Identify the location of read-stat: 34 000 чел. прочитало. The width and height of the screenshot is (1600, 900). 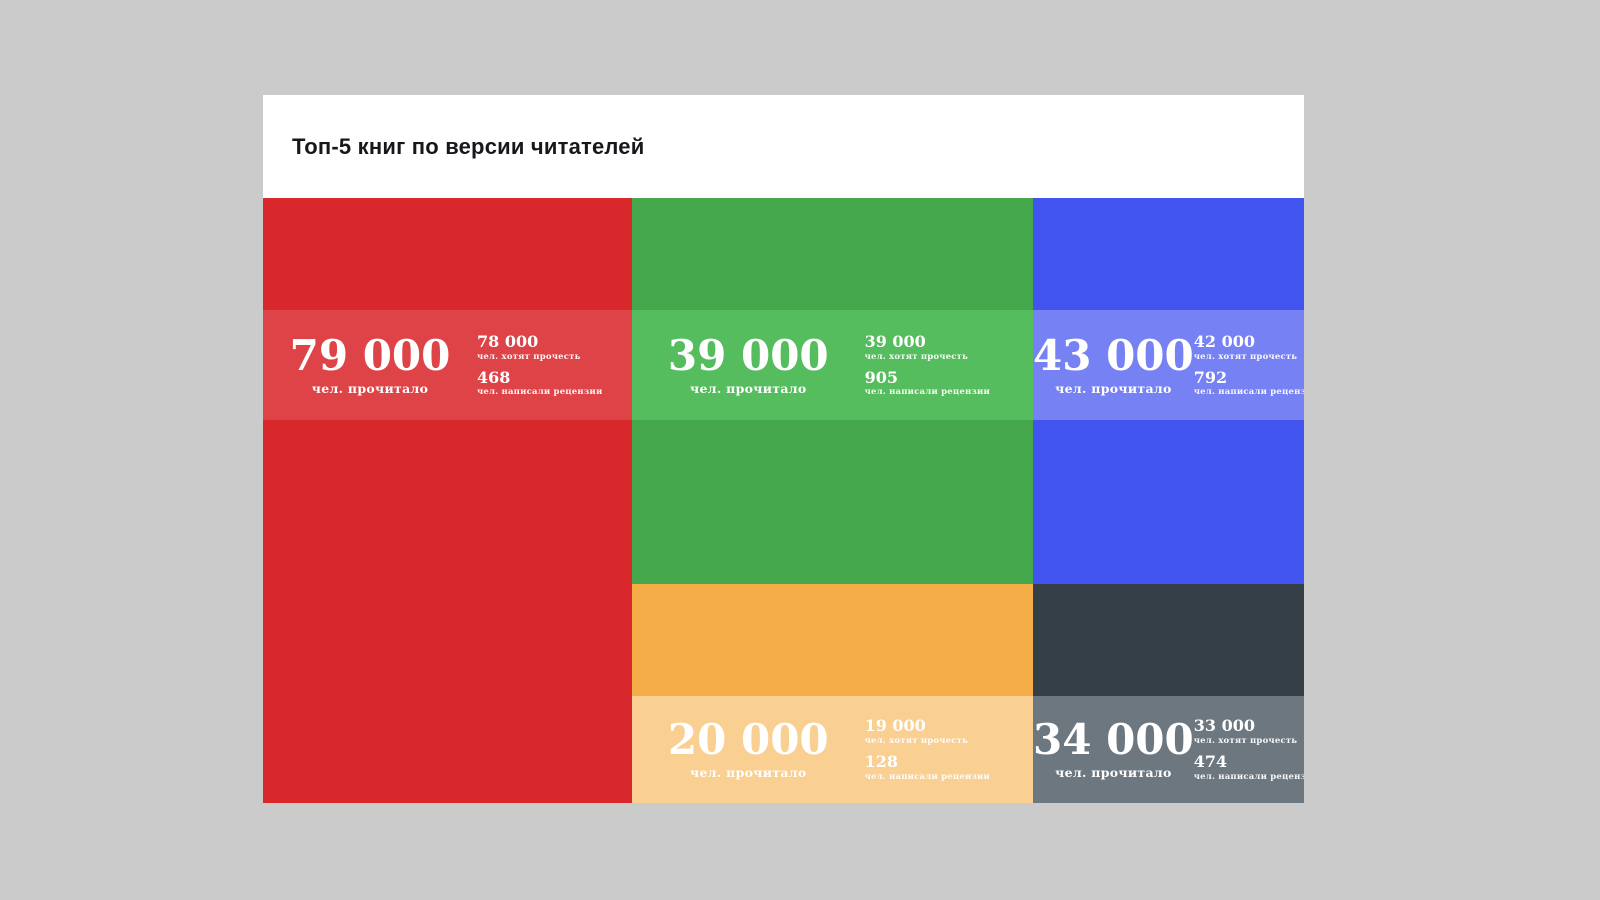
(1113, 748).